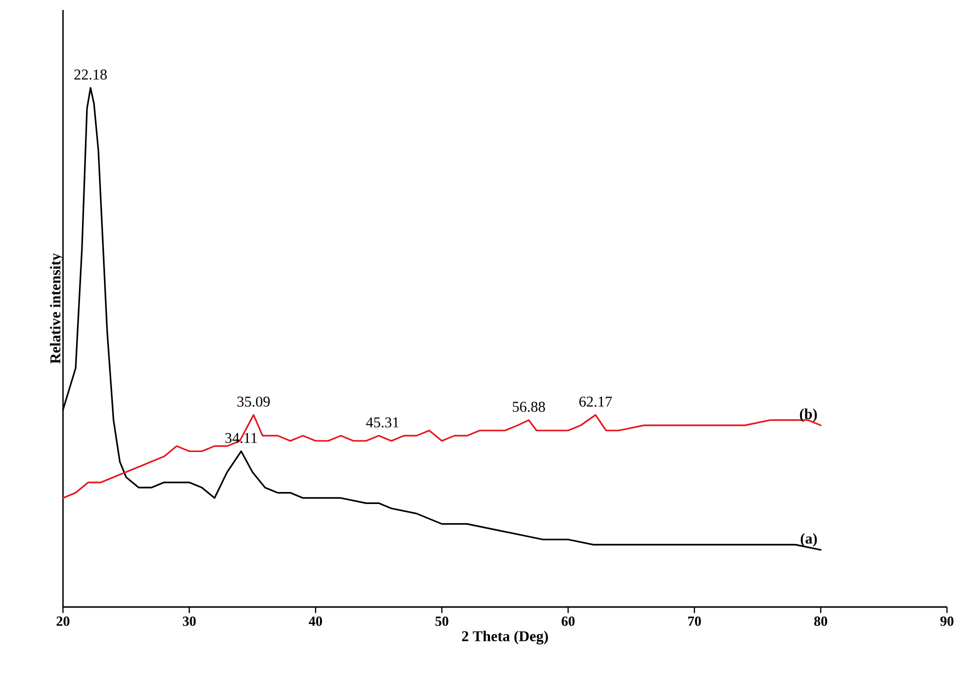 Image resolution: width=959 pixels, height=686 pixels. What do you see at coordinates (189, 621) in the screenshot?
I see `x-tick-label: 30` at bounding box center [189, 621].